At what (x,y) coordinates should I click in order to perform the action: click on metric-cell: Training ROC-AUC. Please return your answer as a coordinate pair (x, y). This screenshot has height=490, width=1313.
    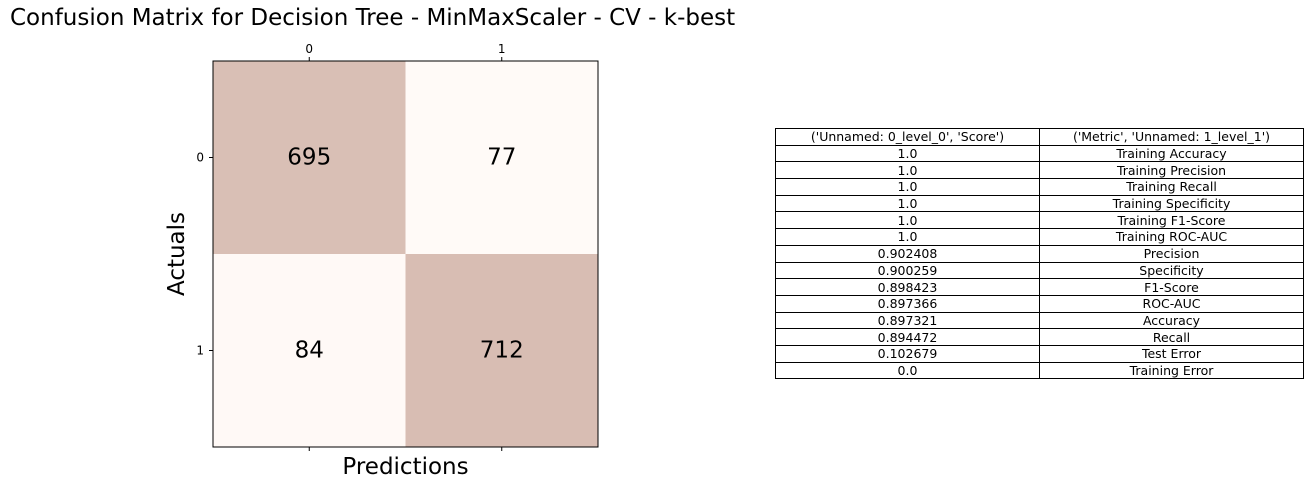
    Looking at the image, I should click on (1171, 237).